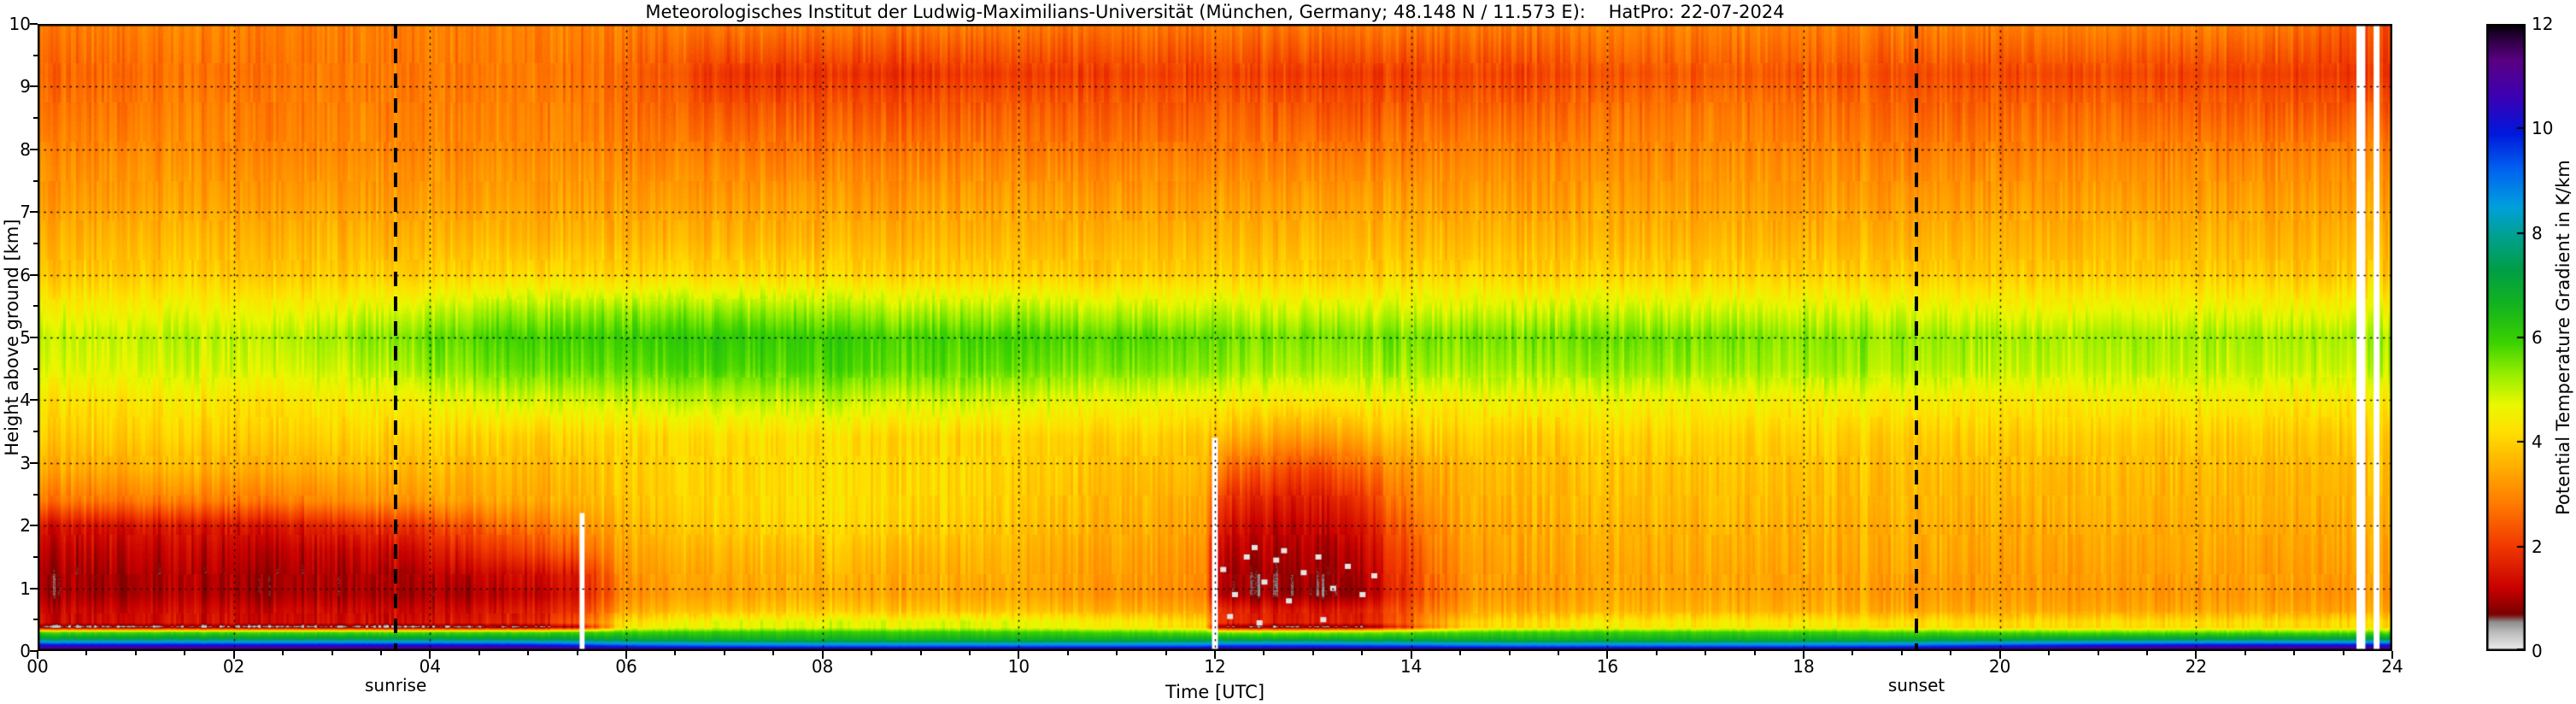  Describe the element at coordinates (822, 666) in the screenshot. I see `x-tick-label: 08` at that location.